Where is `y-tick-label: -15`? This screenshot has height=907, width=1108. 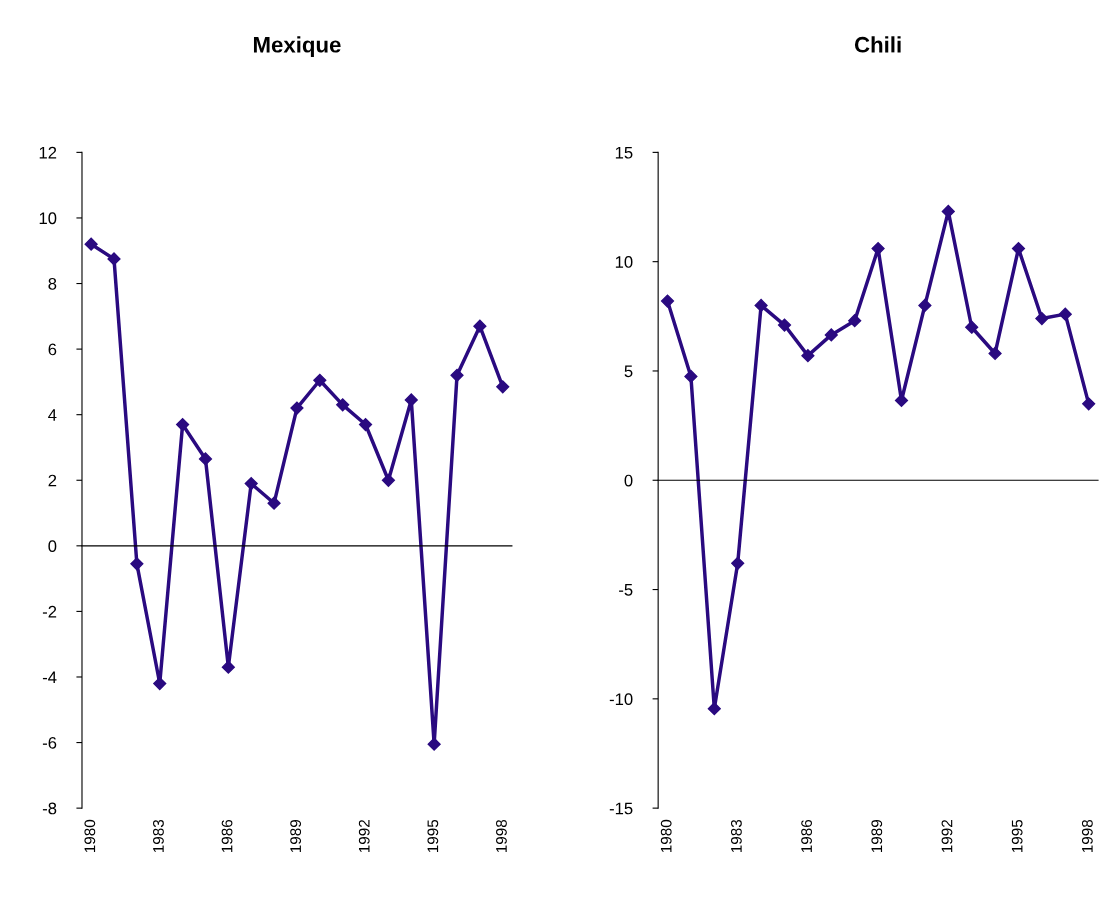
y-tick-label: -15 is located at coordinates (621, 808).